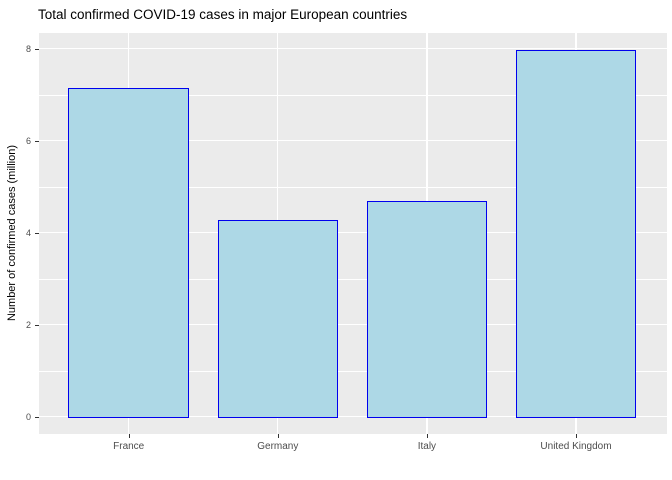  What do you see at coordinates (28, 232) in the screenshot?
I see `y-tick-label-4: 4` at bounding box center [28, 232].